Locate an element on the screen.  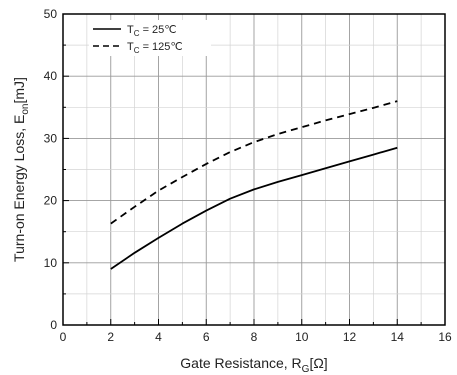
x-tick-label: 10 is located at coordinates (302, 337).